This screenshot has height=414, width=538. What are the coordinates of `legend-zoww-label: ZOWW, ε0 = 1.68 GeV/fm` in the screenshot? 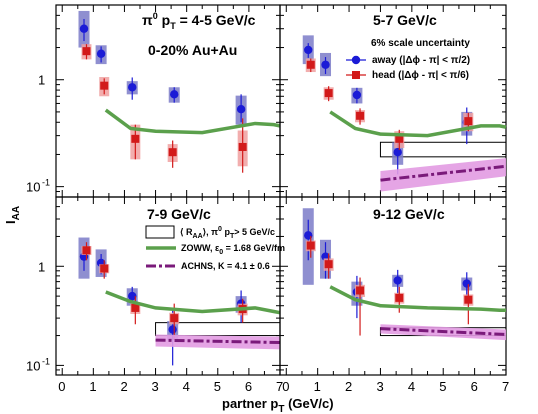 It's located at (233, 249).